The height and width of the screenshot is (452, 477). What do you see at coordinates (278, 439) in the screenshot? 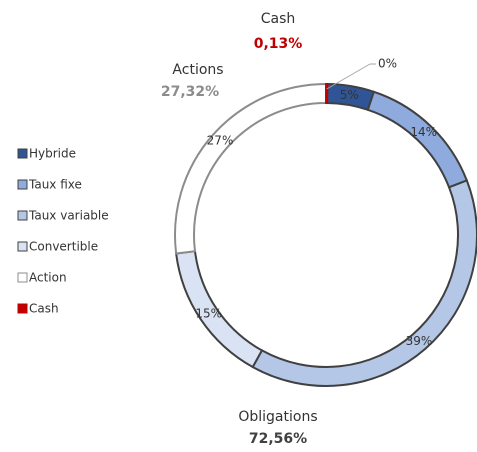
I see `group-share: 72,56%` at bounding box center [278, 439].